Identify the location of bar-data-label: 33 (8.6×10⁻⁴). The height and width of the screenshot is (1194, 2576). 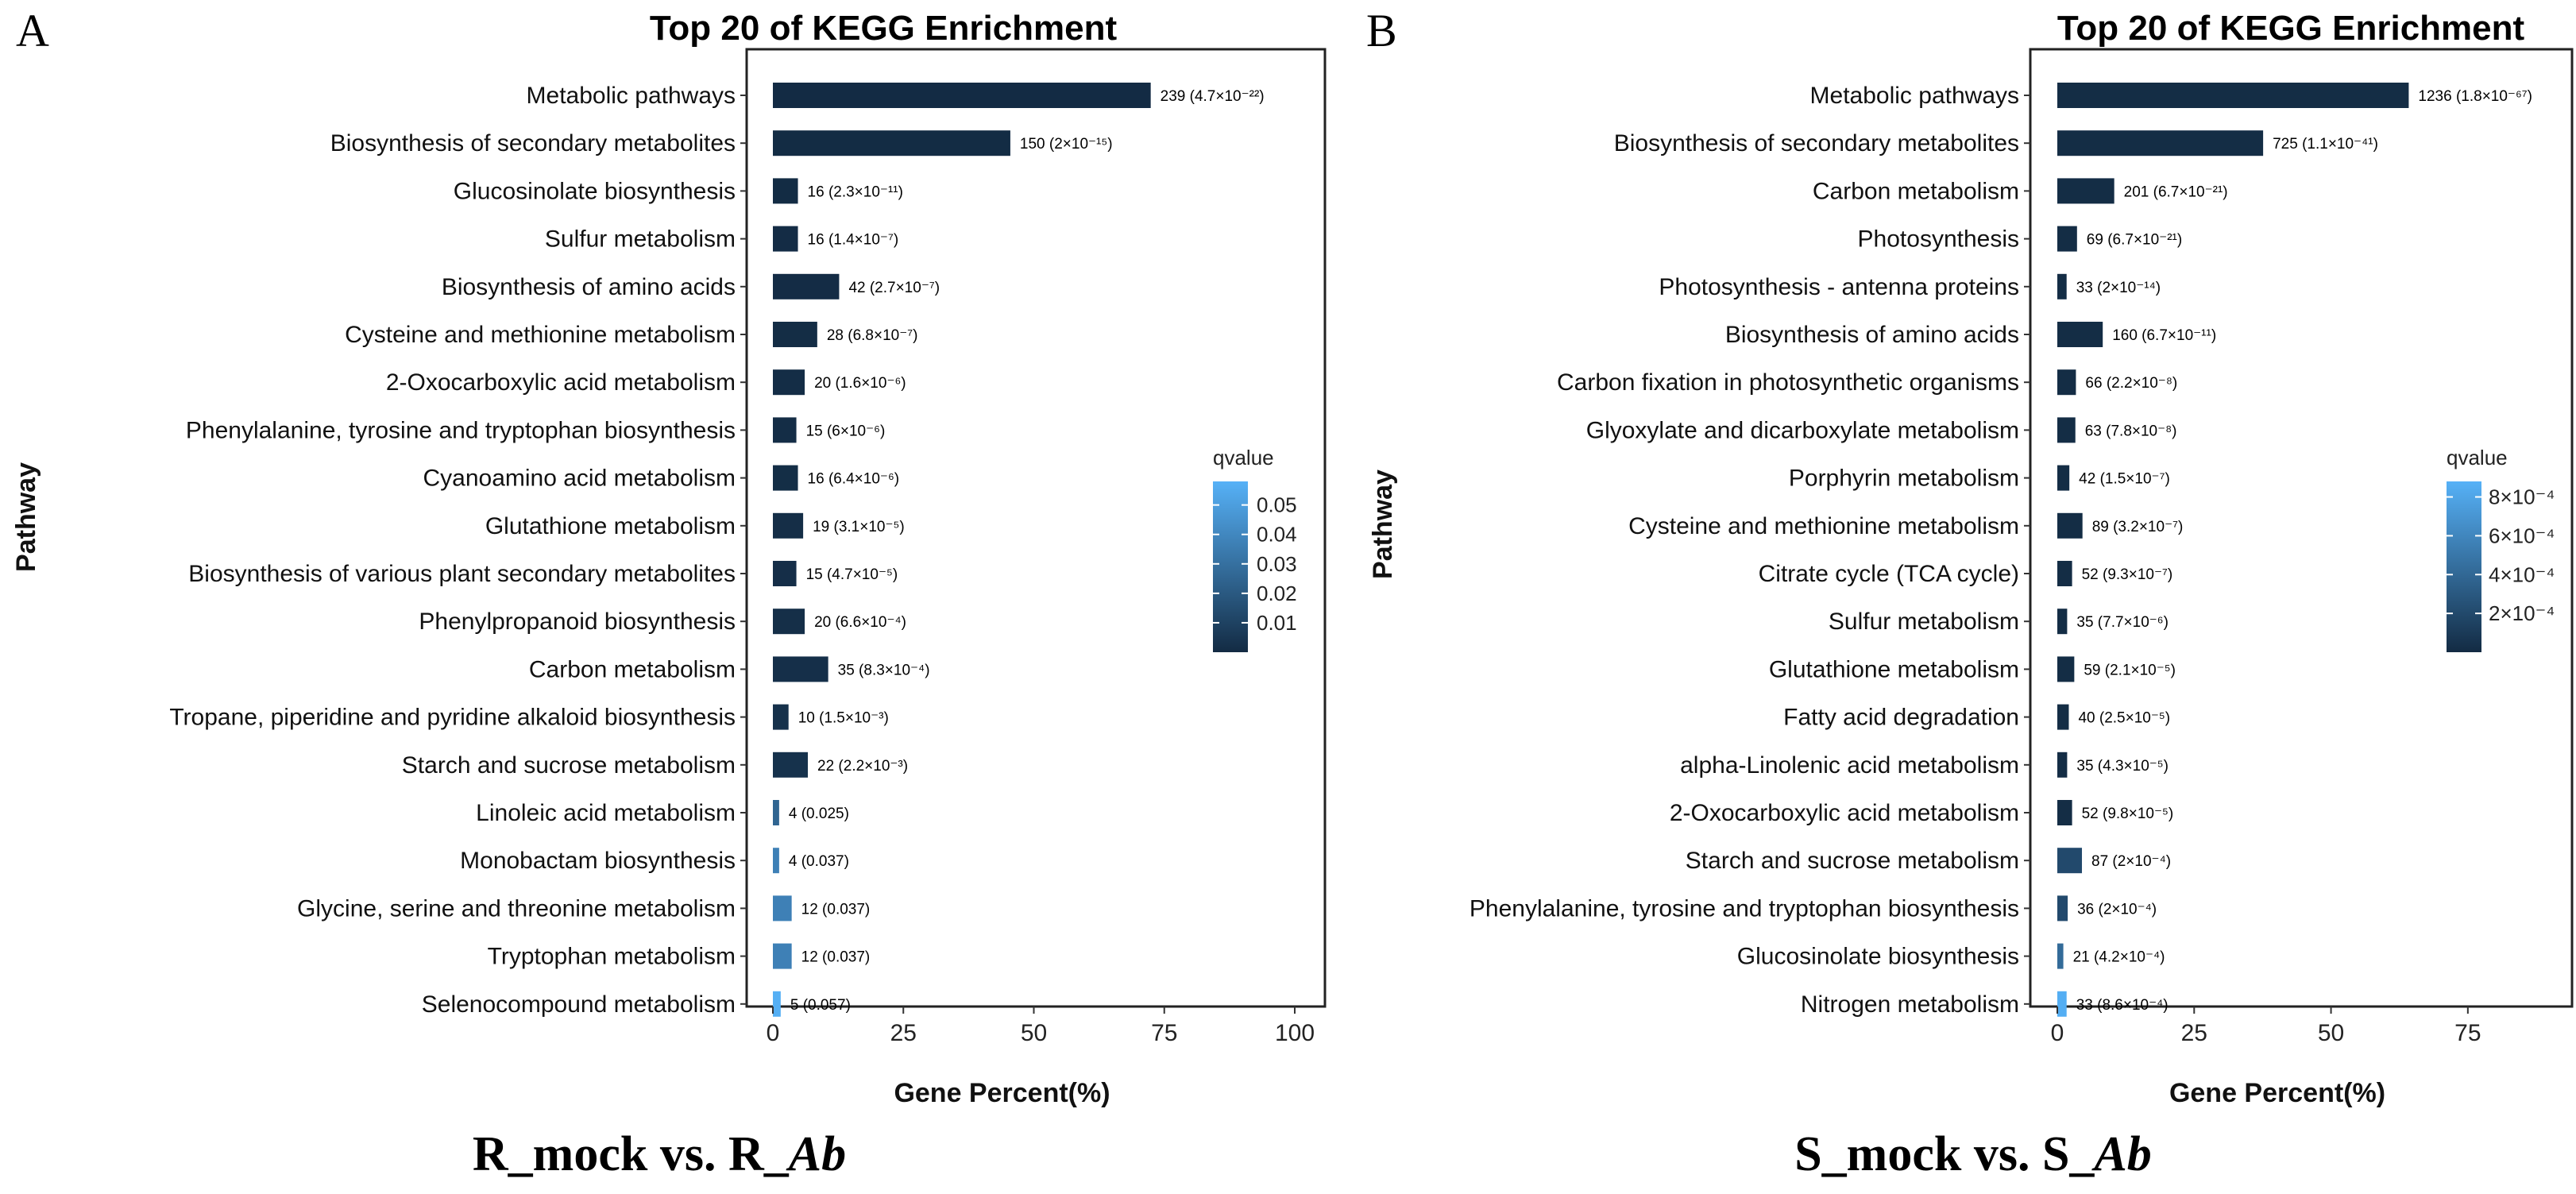
(2122, 1006).